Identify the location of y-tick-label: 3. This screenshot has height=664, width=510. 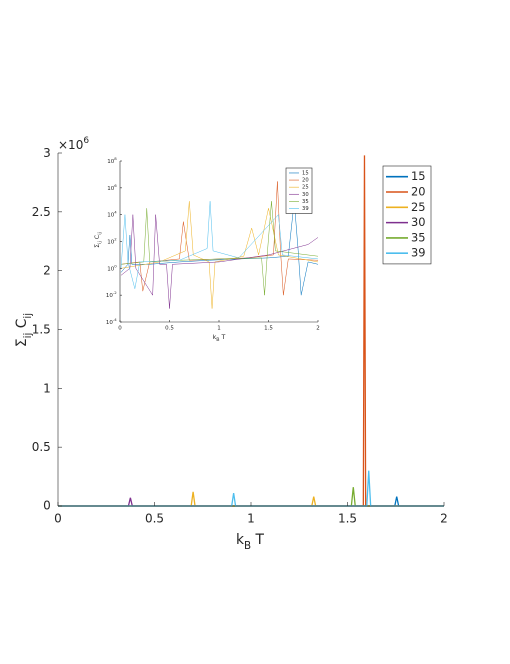
(47, 153).